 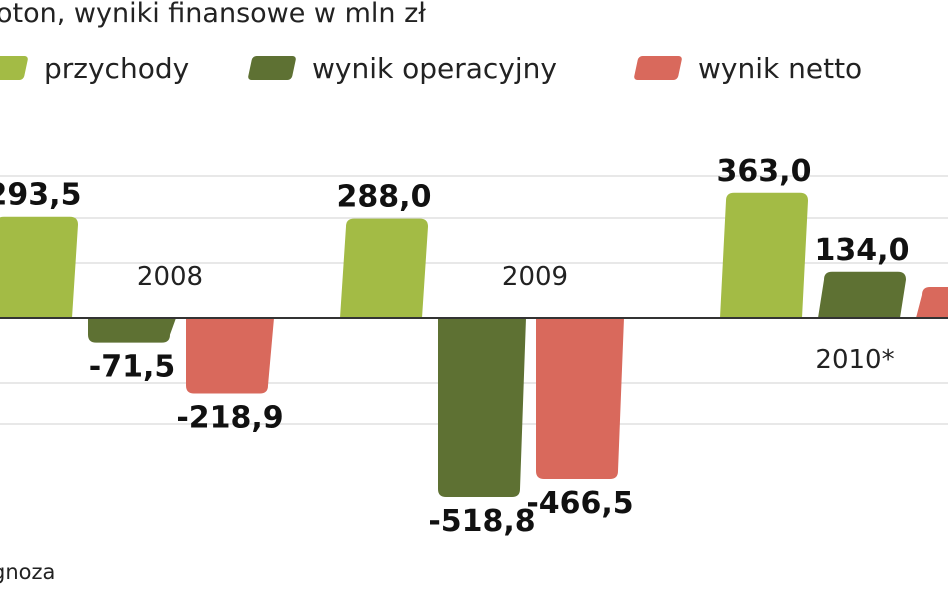 What do you see at coordinates (535, 277) in the screenshot?
I see `category-label-1: 2009` at bounding box center [535, 277].